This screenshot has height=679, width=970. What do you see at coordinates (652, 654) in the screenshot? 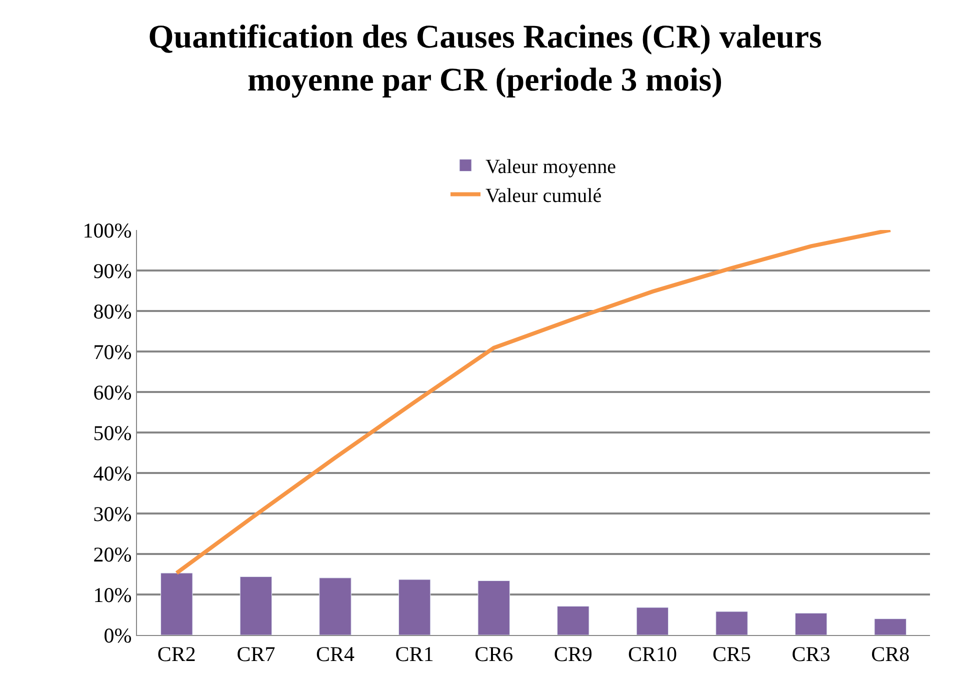
I see `x-tick-label: CR10` at bounding box center [652, 654].